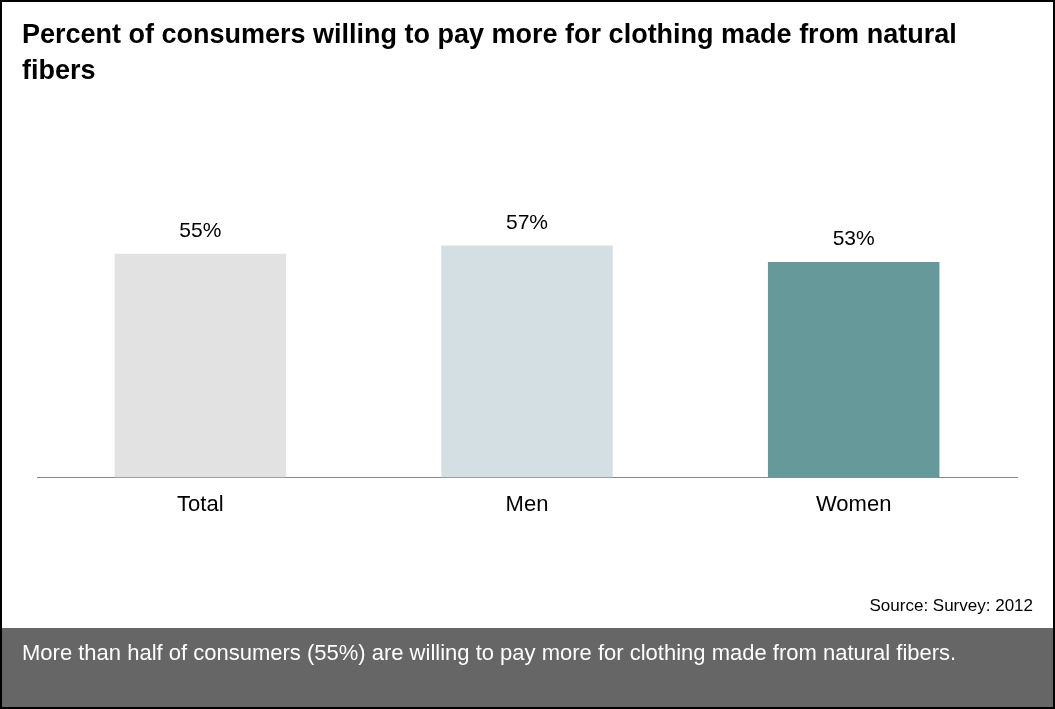 This screenshot has width=1055, height=709. What do you see at coordinates (853, 503) in the screenshot?
I see `x-tick-label: Women` at bounding box center [853, 503].